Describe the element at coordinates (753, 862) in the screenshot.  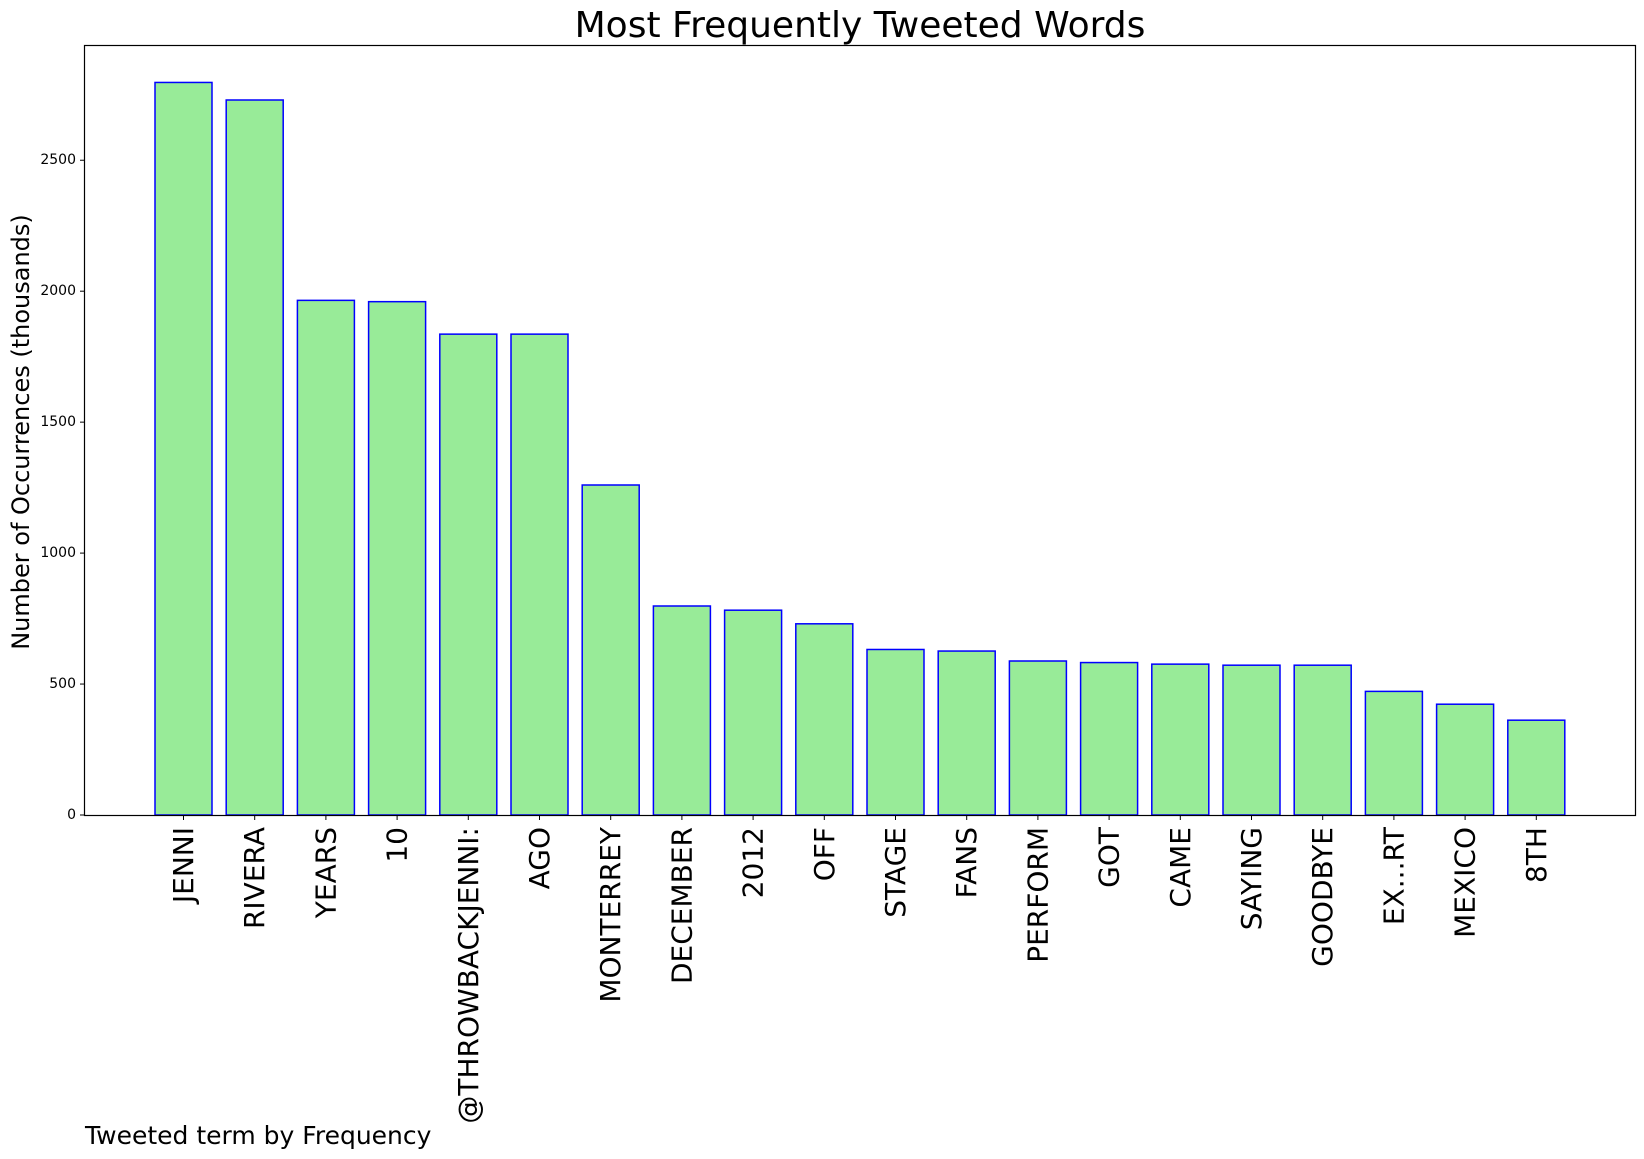
I see `x-tick-label: 2012` at that location.